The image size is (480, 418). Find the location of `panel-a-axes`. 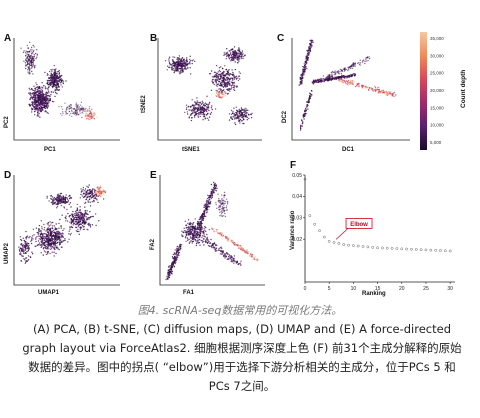

panel-a-axes is located at coordinates (66, 89).